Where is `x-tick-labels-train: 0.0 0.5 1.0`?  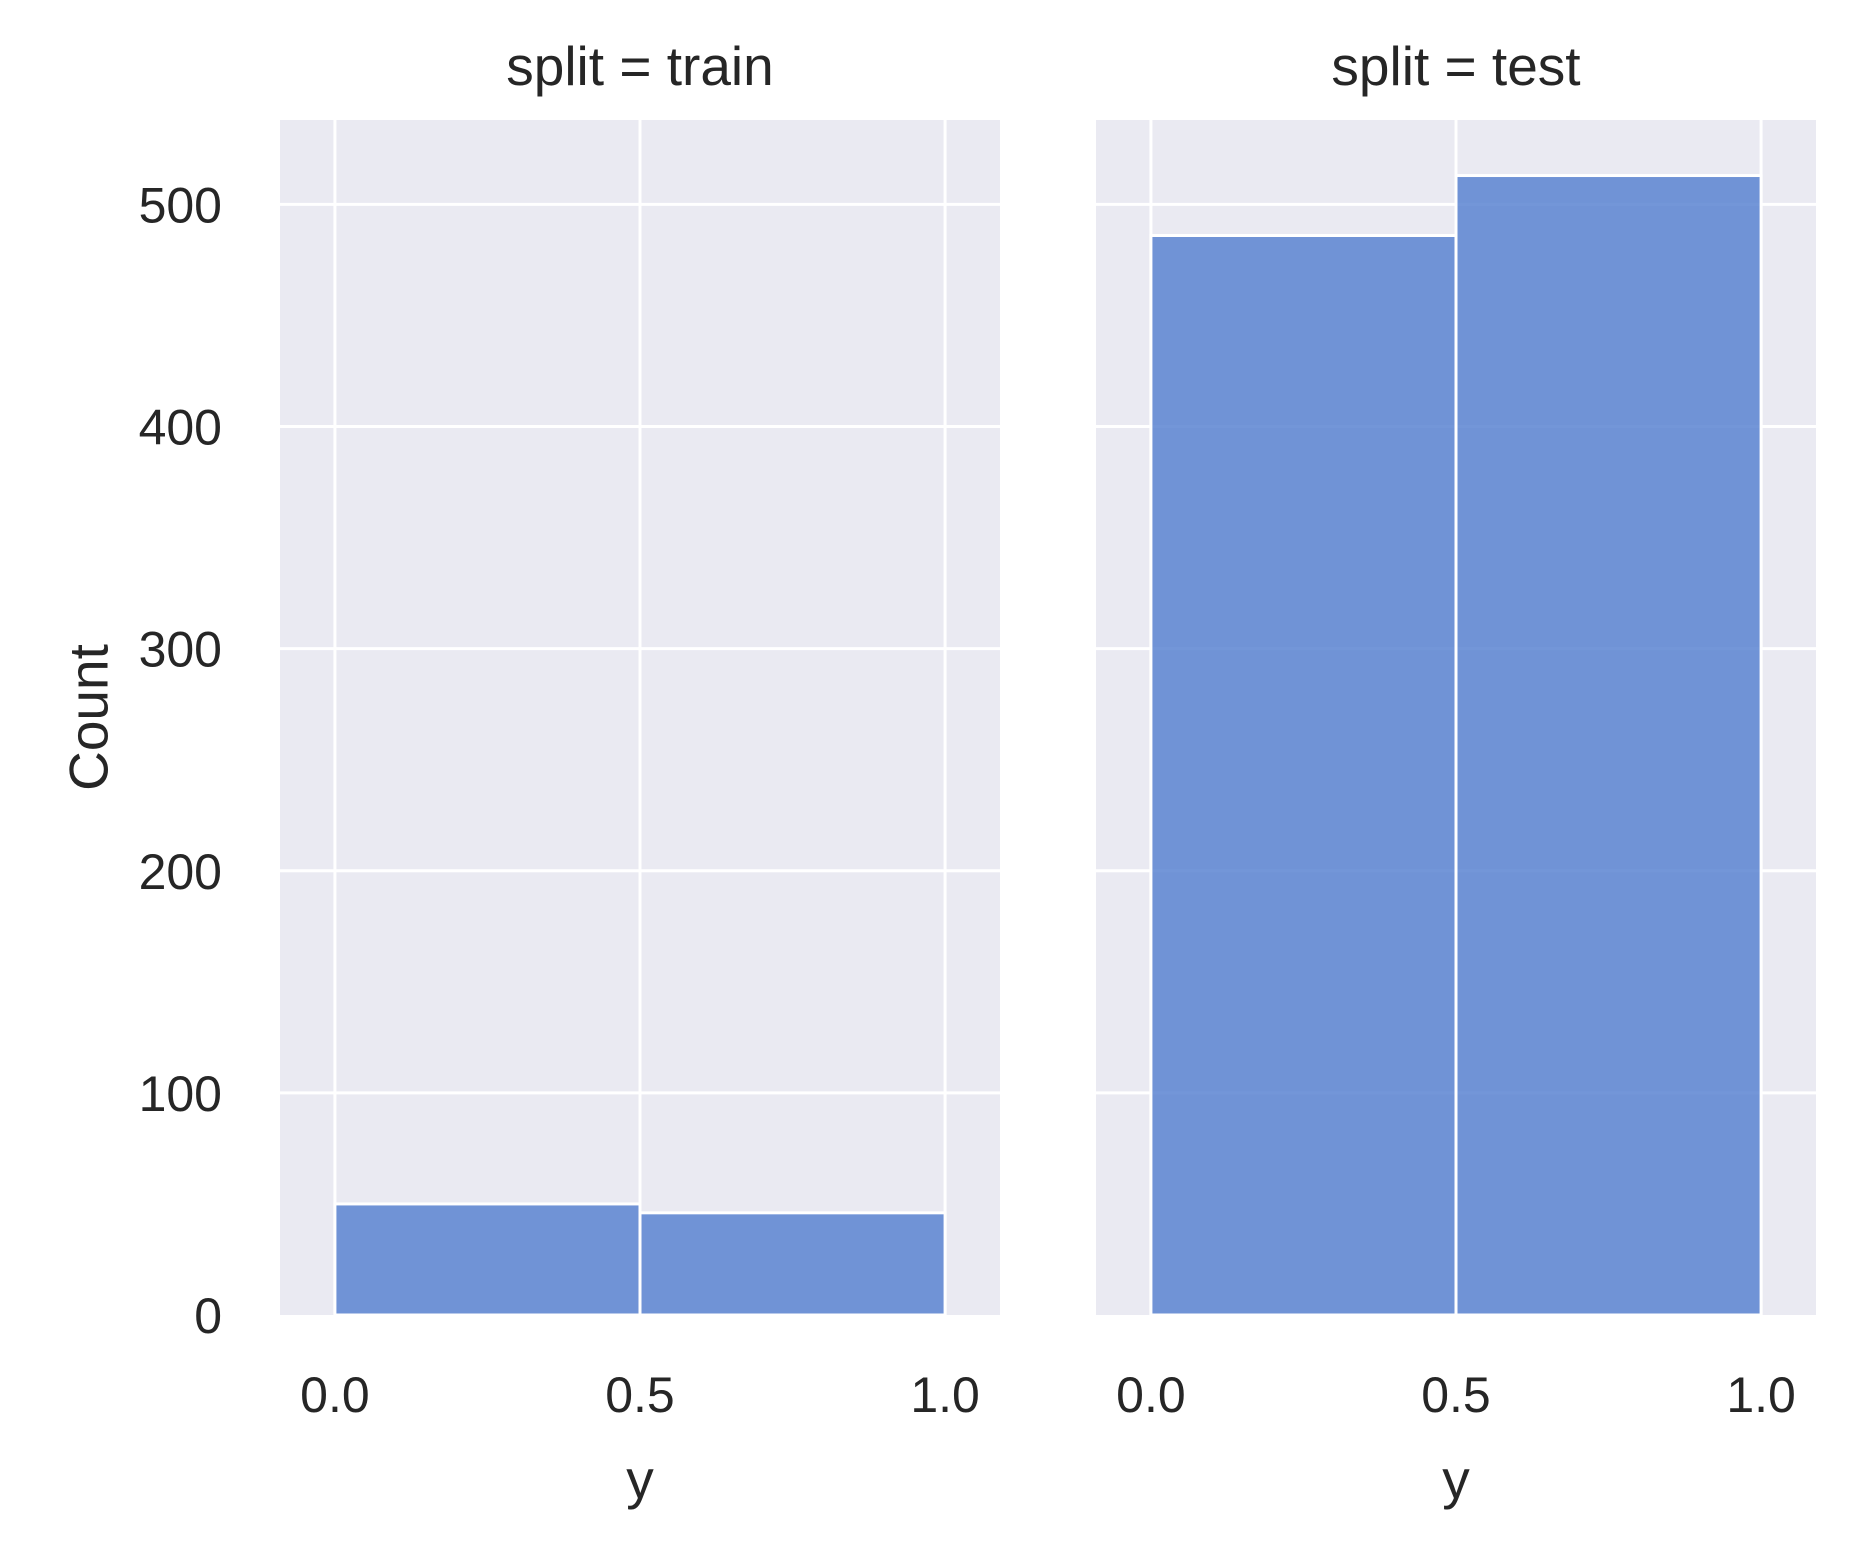 x-tick-labels-train: 0.0 0.5 1.0 is located at coordinates (640, 1395).